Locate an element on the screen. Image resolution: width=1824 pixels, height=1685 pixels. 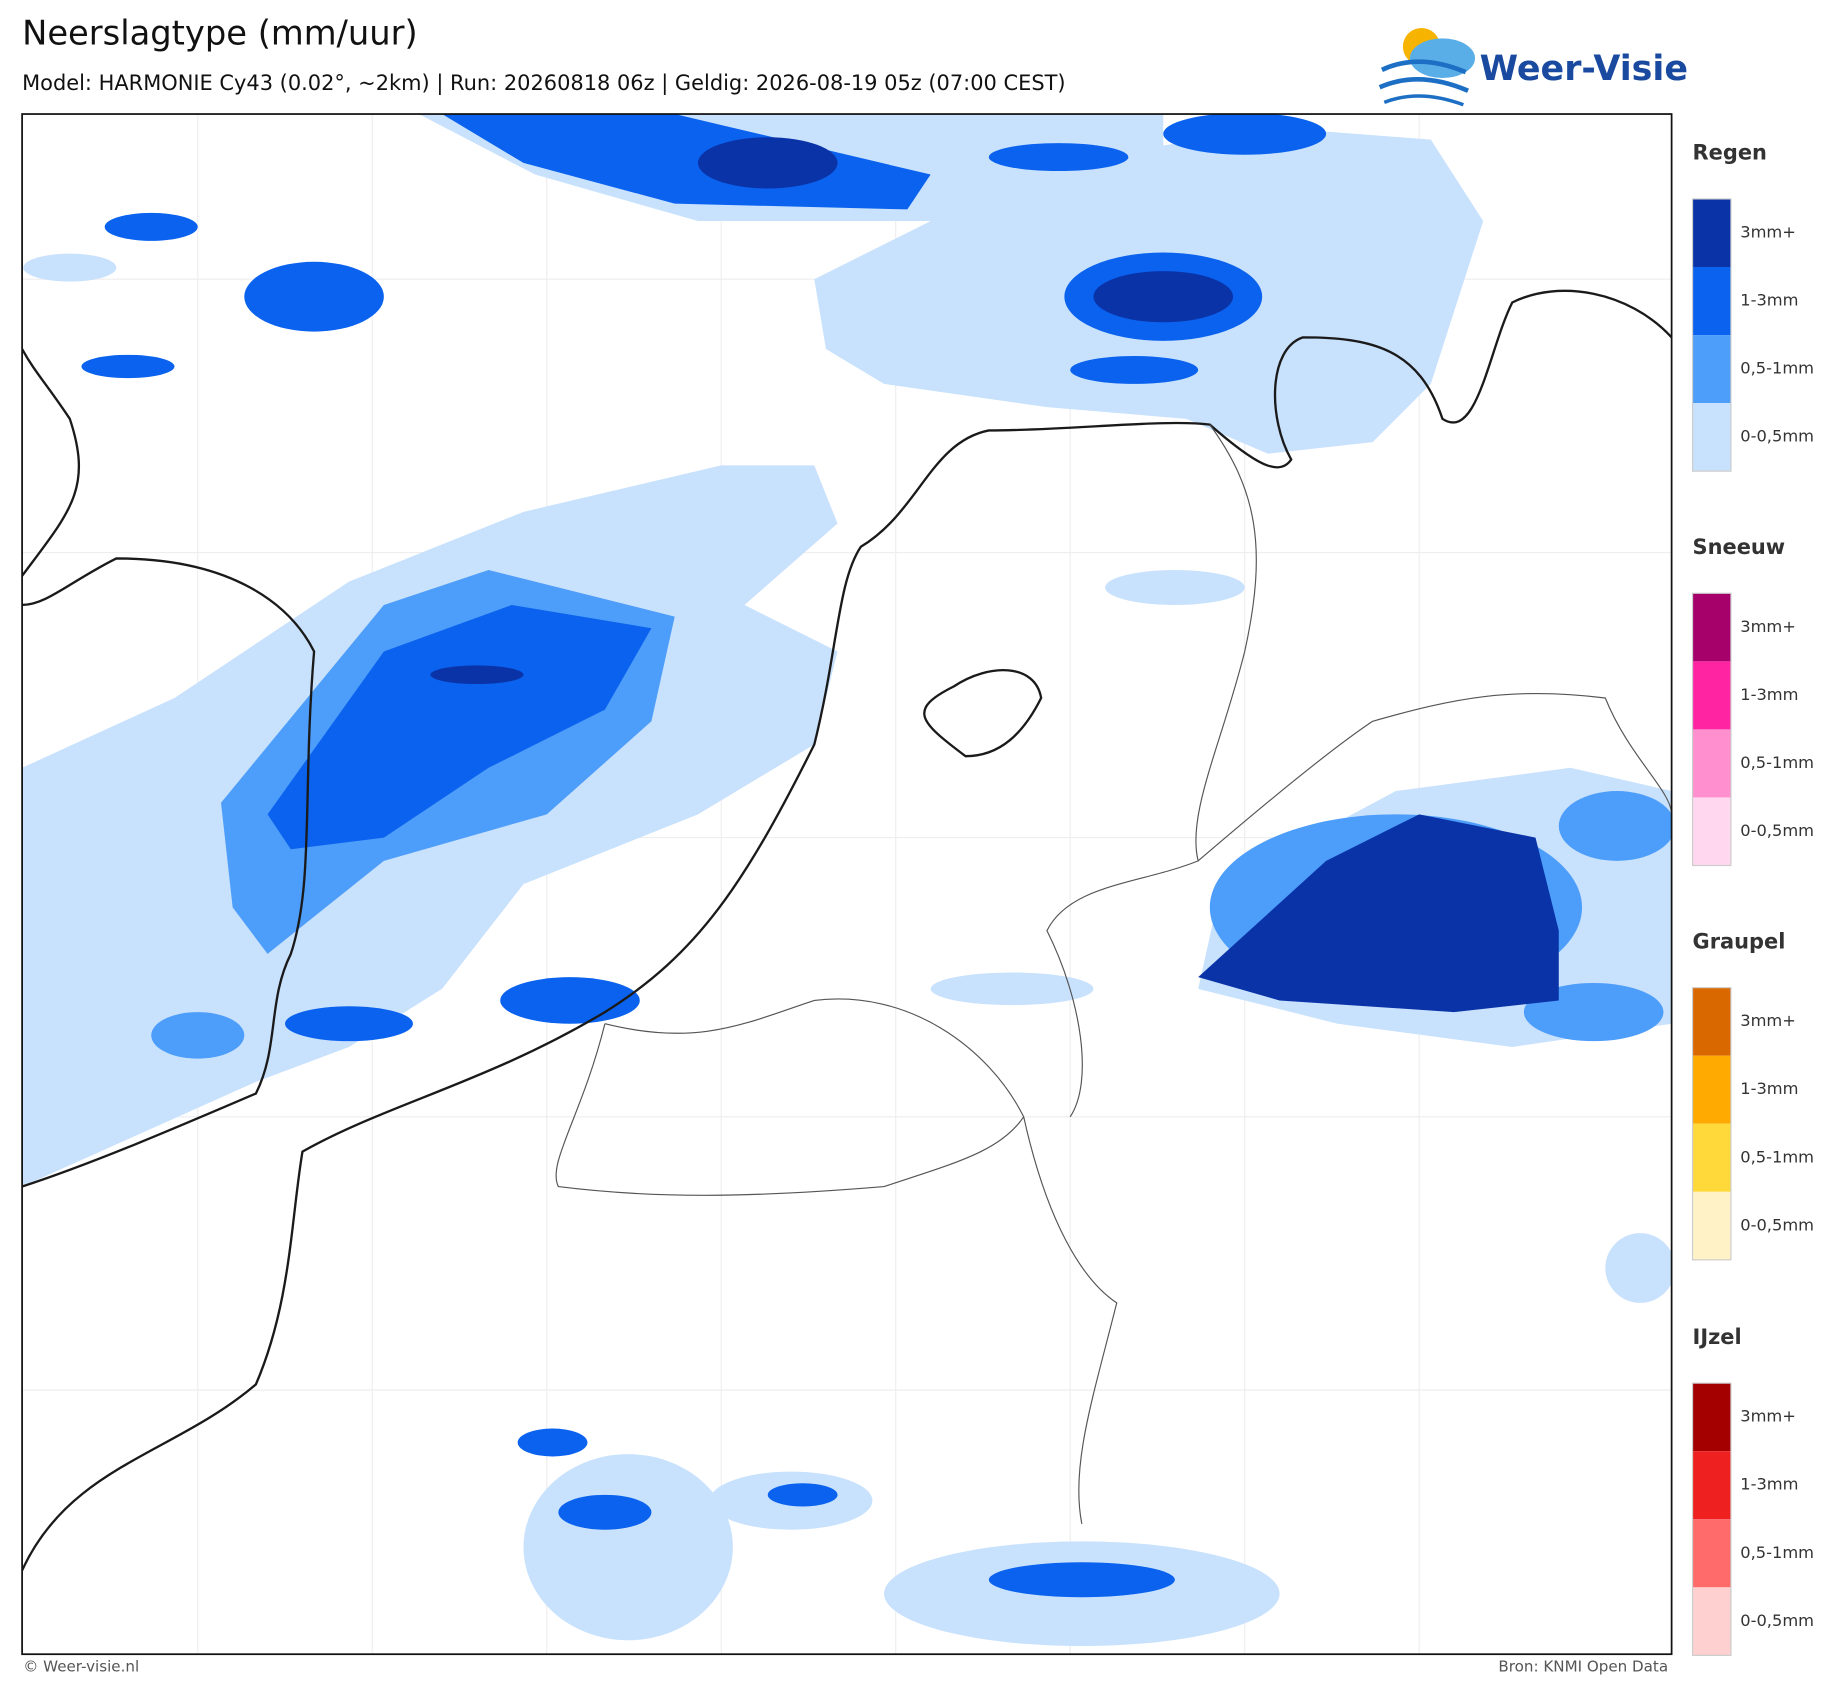
logo-text: Weer-Visie is located at coordinates (1584, 69).